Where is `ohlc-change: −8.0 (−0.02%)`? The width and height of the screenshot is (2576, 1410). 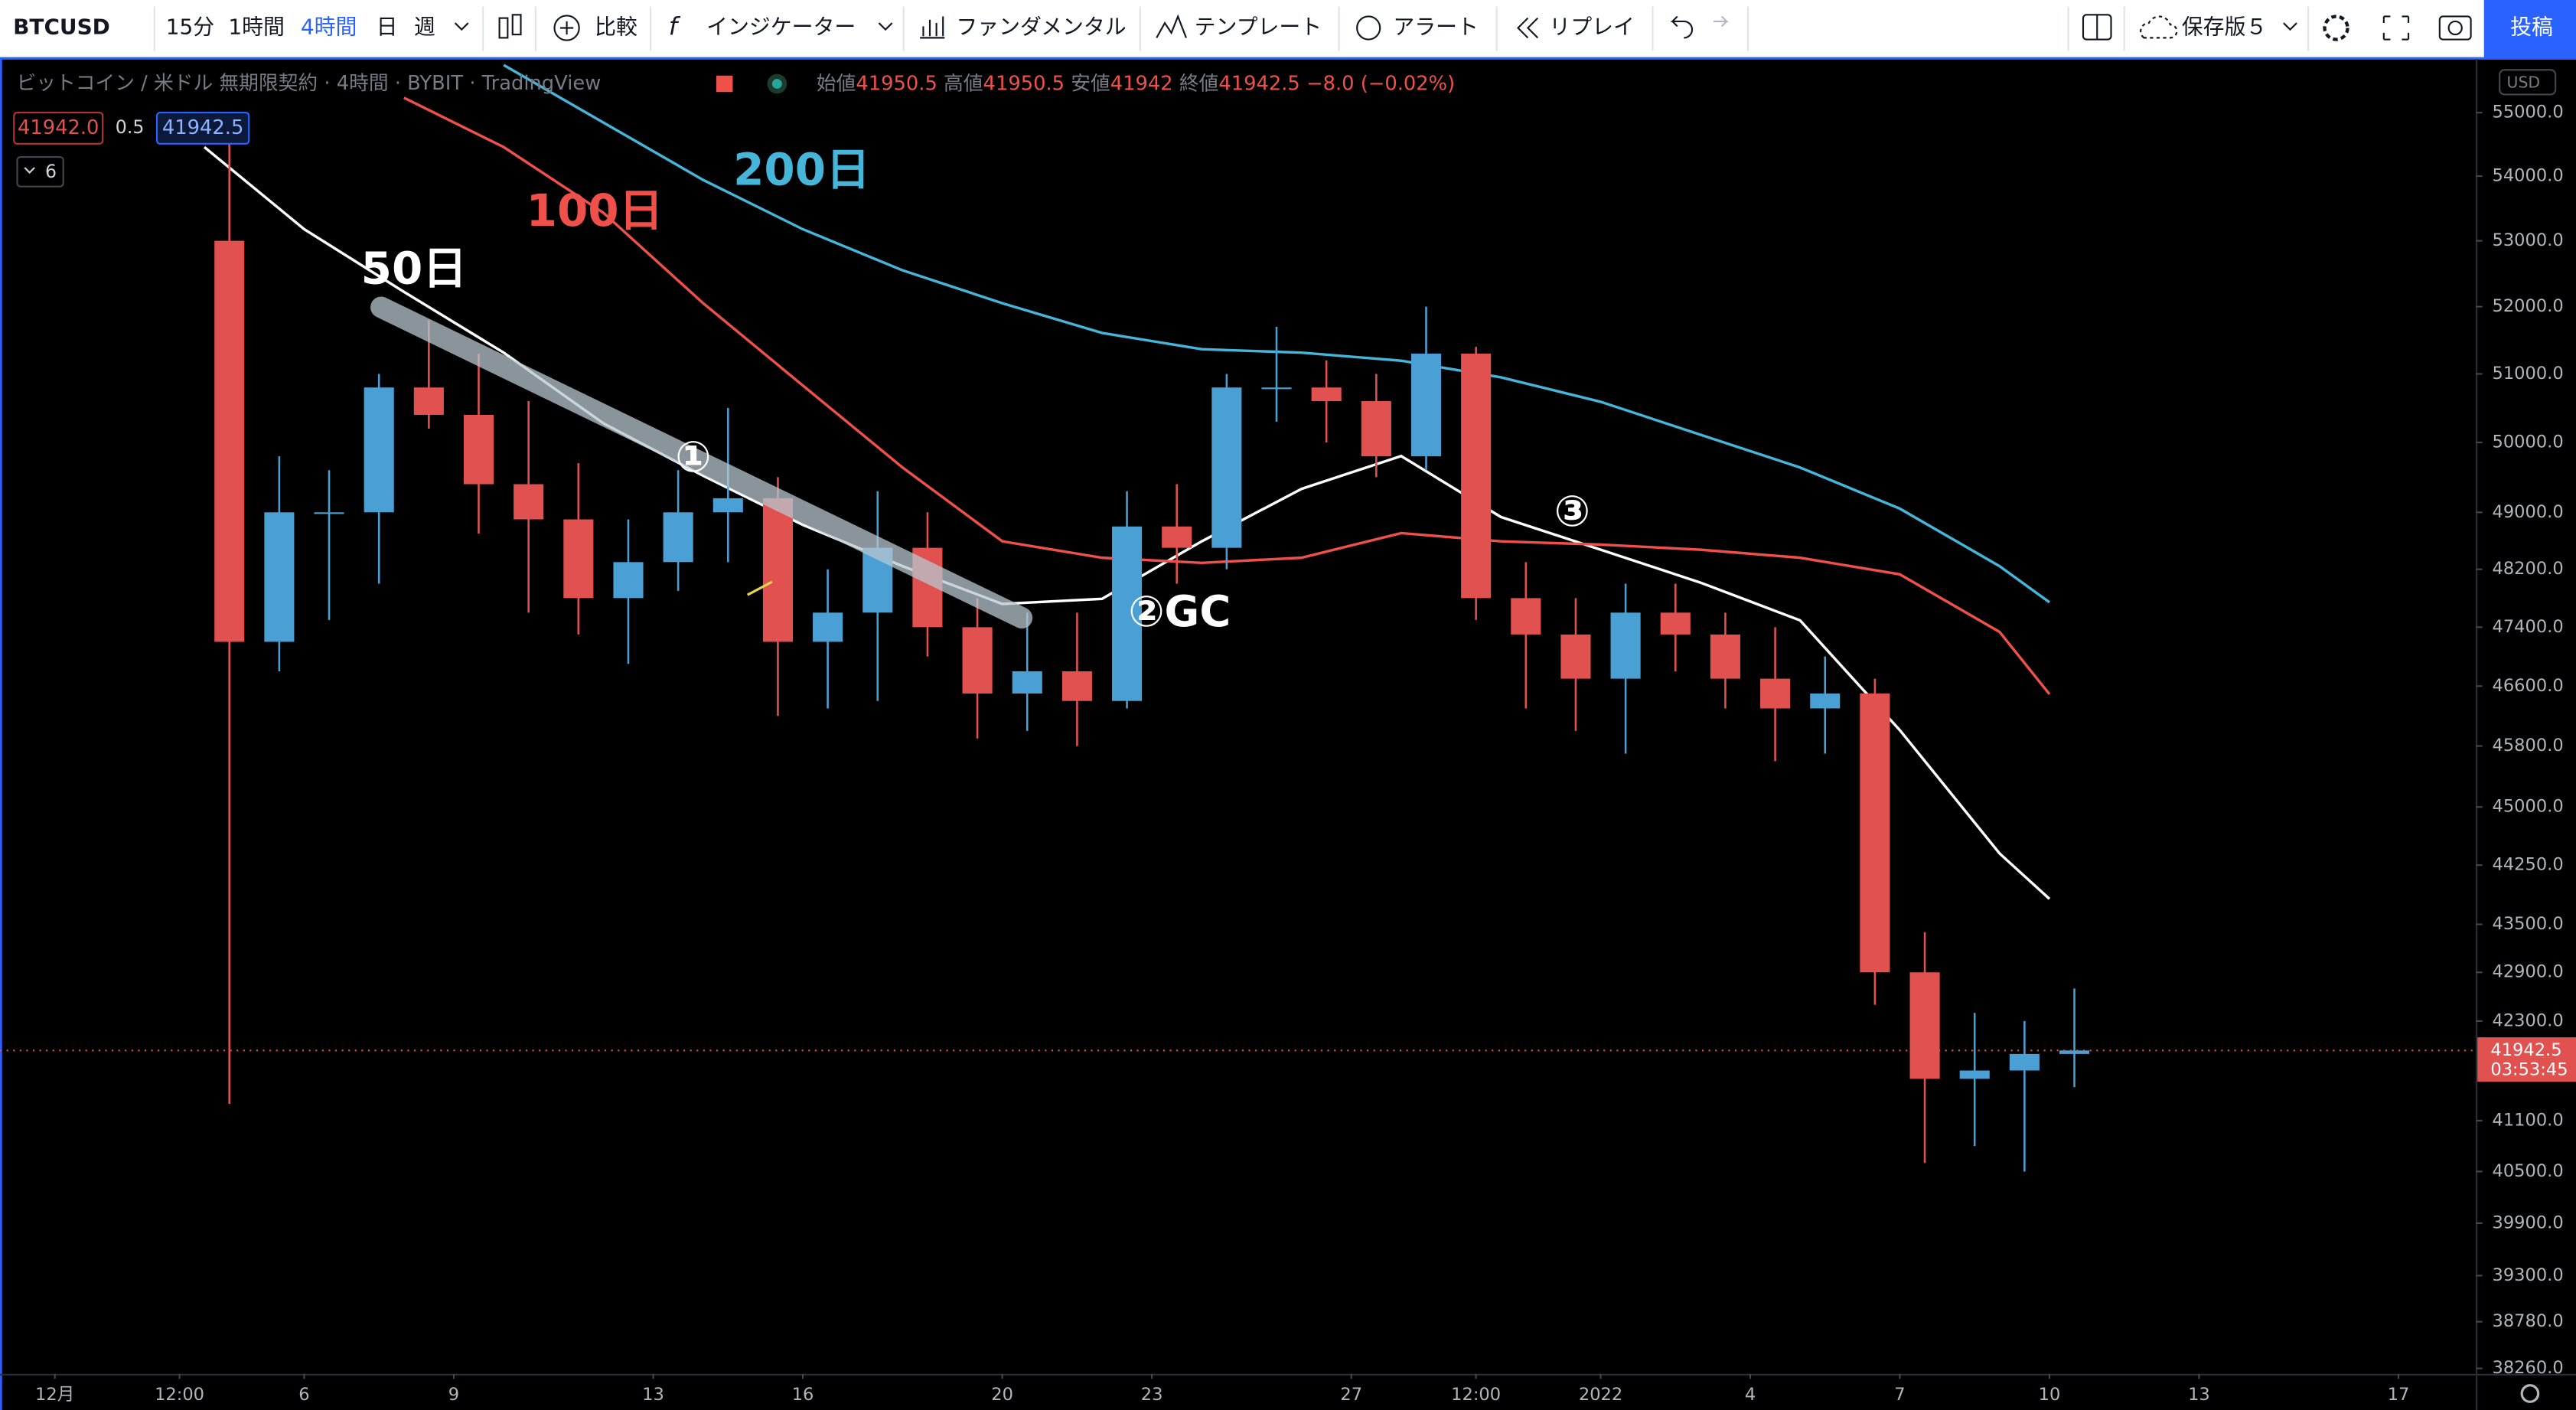 ohlc-change: −8.0 (−0.02%) is located at coordinates (1380, 83).